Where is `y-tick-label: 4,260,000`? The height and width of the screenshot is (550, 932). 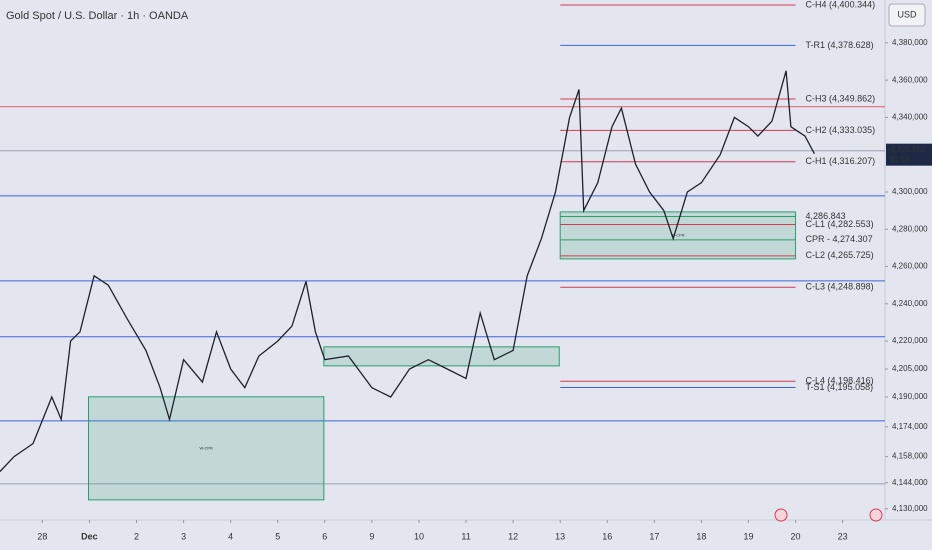
y-tick-label: 4,260,000 is located at coordinates (910, 266).